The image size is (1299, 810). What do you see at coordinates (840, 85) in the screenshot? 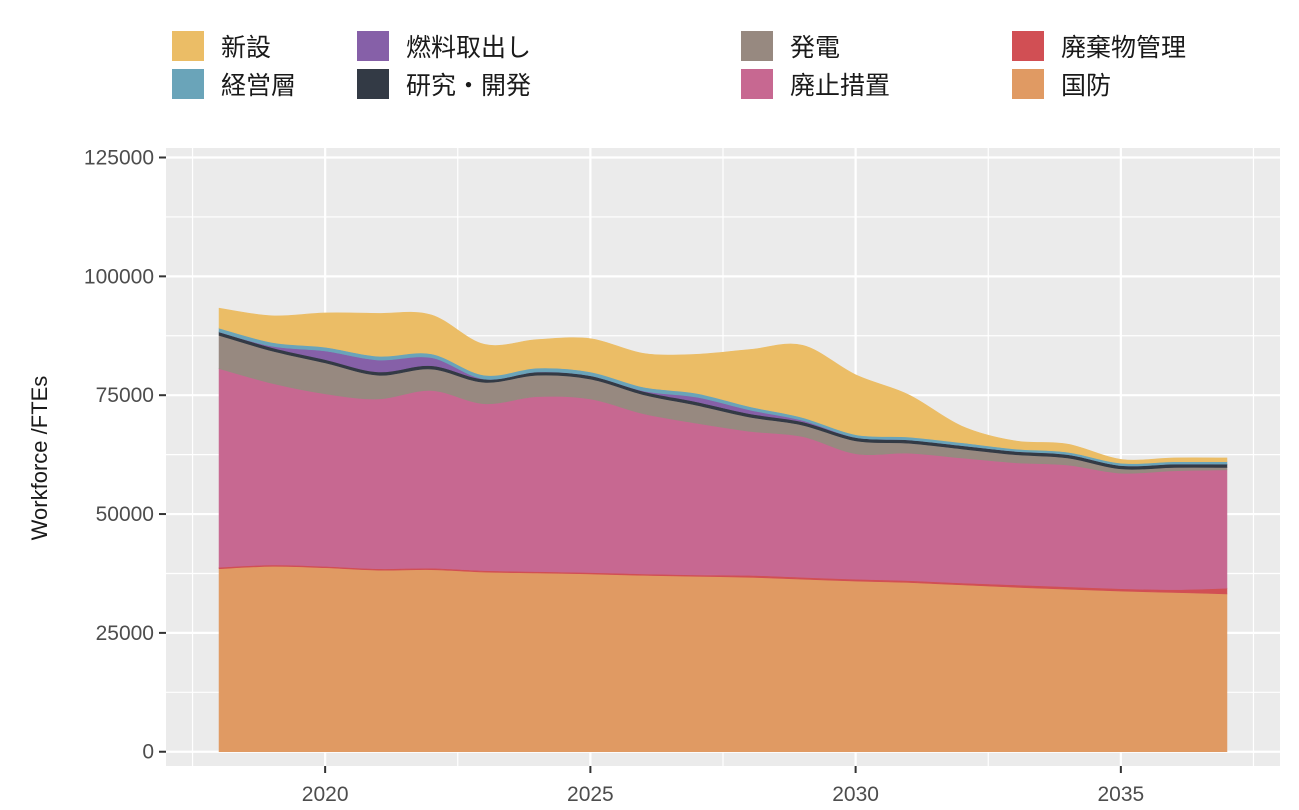
I see `legend-label: 廃止措置` at bounding box center [840, 85].